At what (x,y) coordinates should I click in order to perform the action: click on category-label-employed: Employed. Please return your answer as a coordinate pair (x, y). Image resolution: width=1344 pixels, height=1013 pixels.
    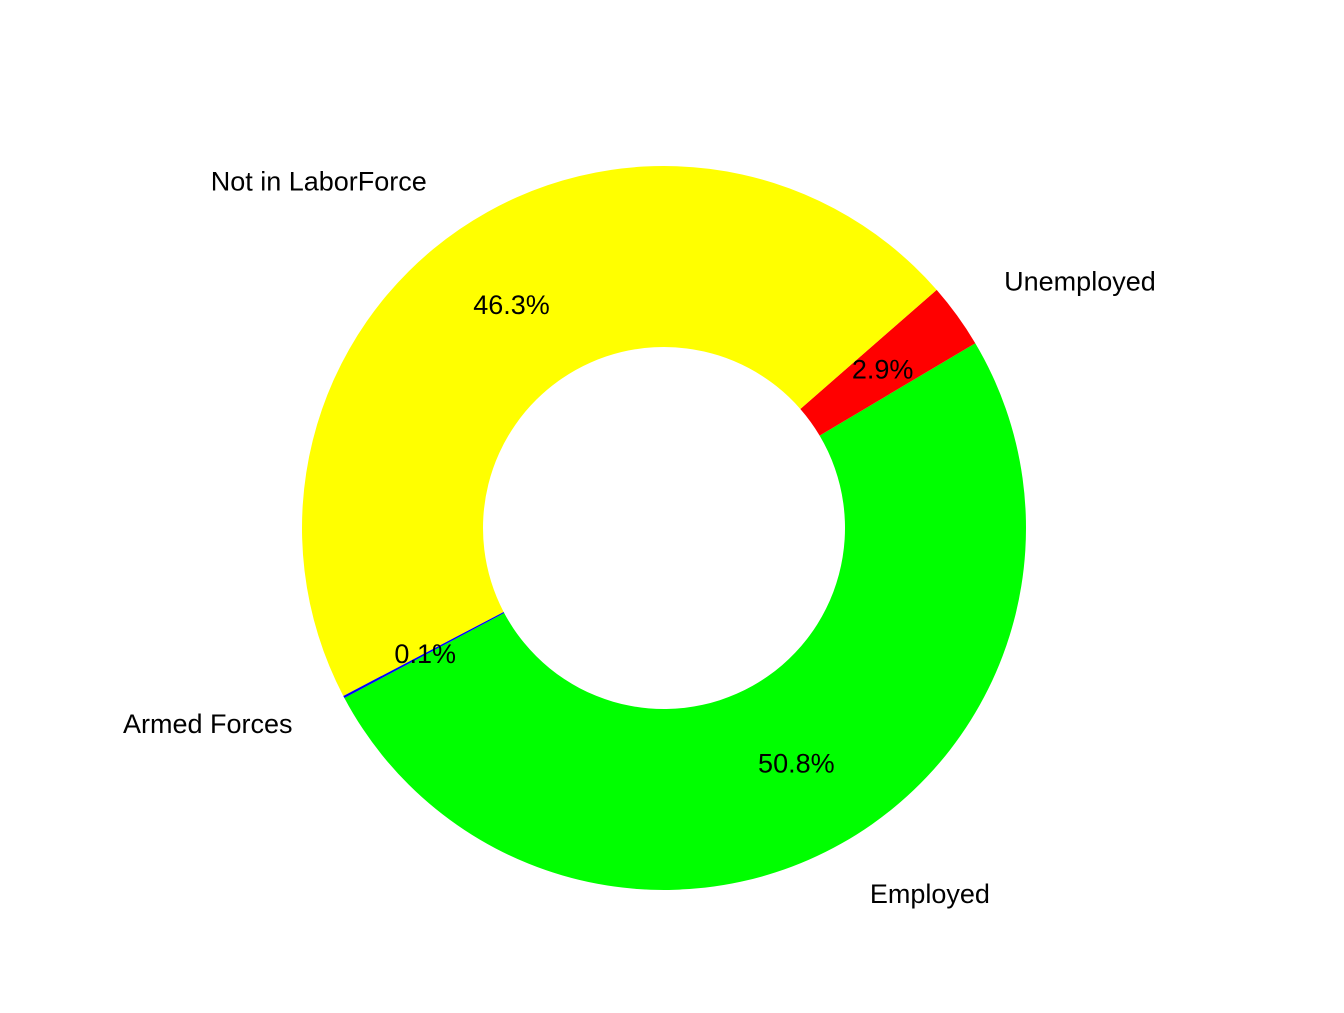
    Looking at the image, I should click on (930, 894).